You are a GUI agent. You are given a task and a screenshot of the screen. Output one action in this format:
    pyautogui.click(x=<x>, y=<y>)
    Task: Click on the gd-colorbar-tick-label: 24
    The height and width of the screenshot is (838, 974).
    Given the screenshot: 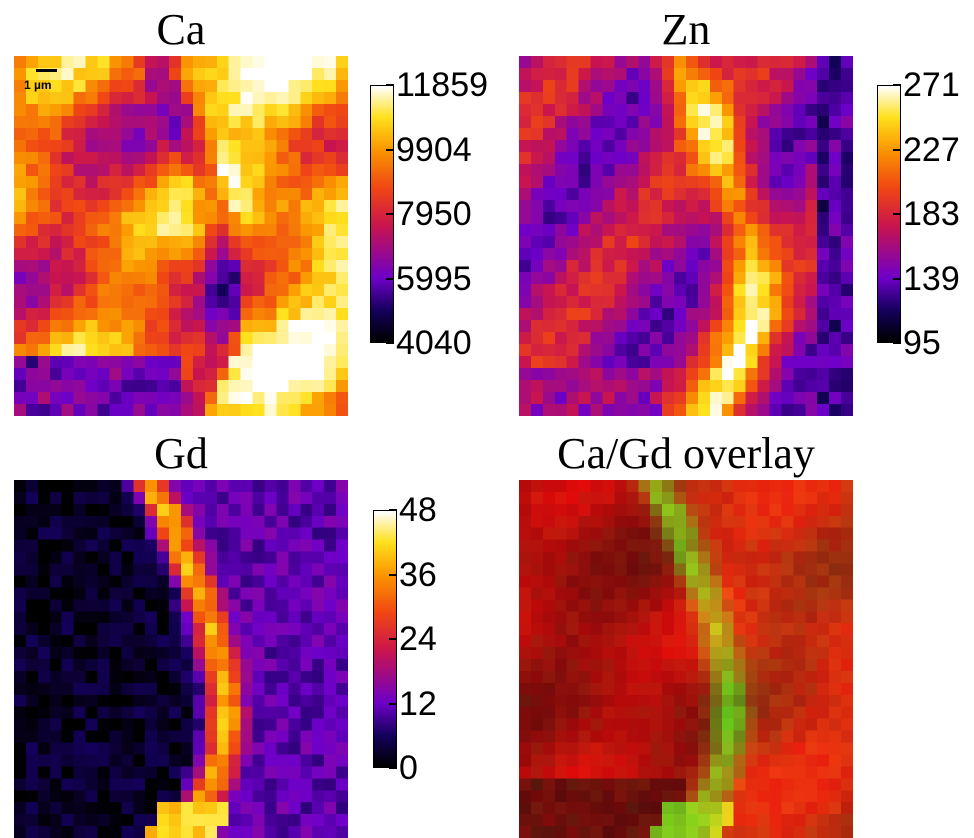 What is the action you would take?
    pyautogui.click(x=418, y=639)
    